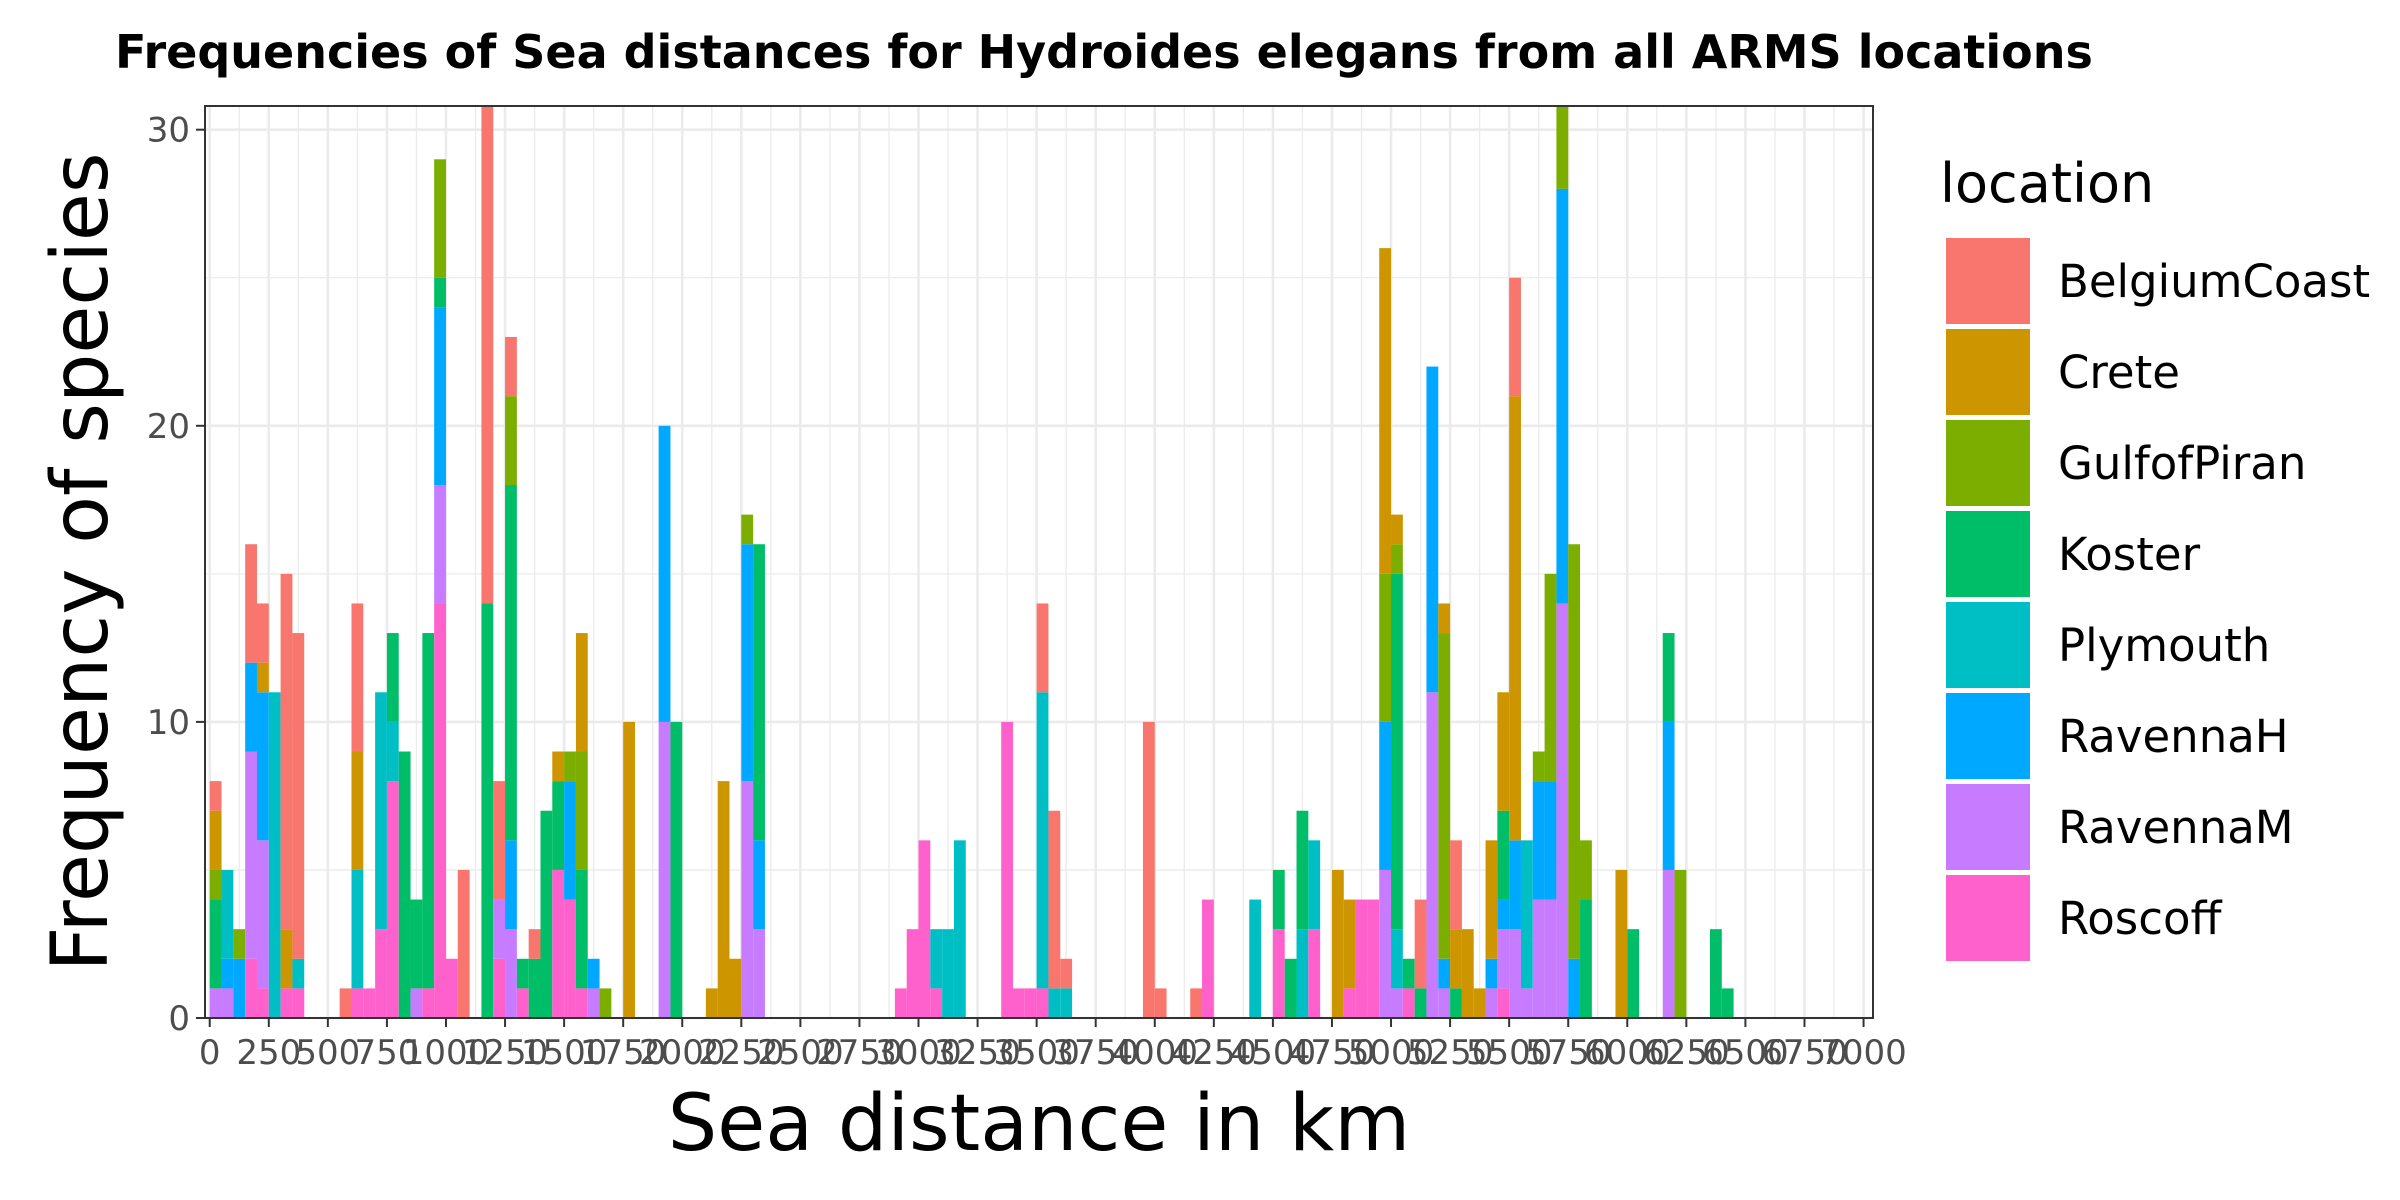  Describe the element at coordinates (2129, 554) in the screenshot. I see `legend-label: Koster` at that location.